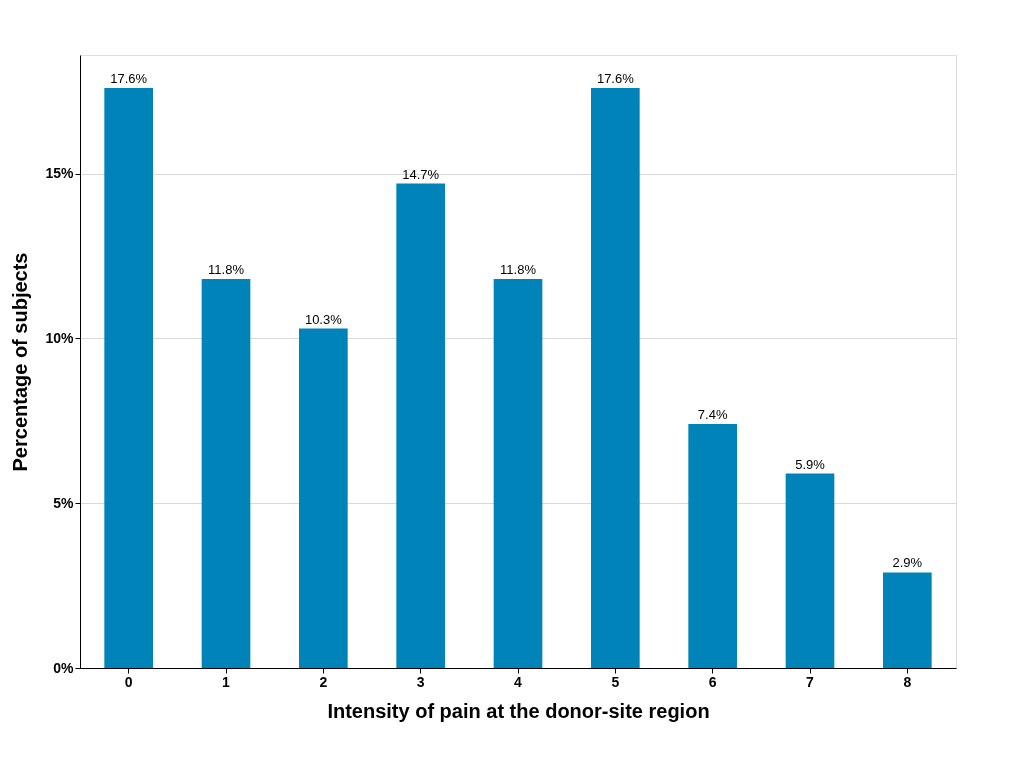 This screenshot has height=765, width=1012. Describe the element at coordinates (907, 563) in the screenshot. I see `data-label: 2.9%` at that location.